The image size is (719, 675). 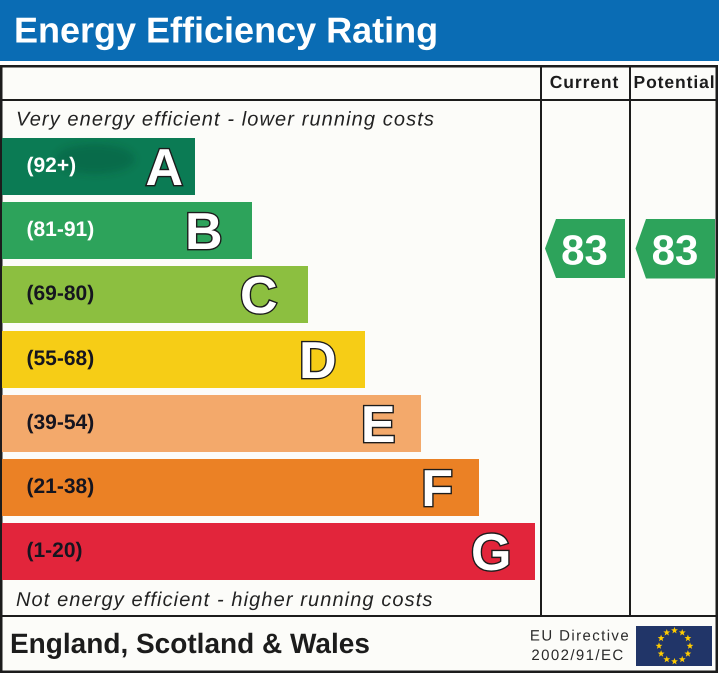 I want to click on svg-text: (1-20), so click(x=55, y=550).